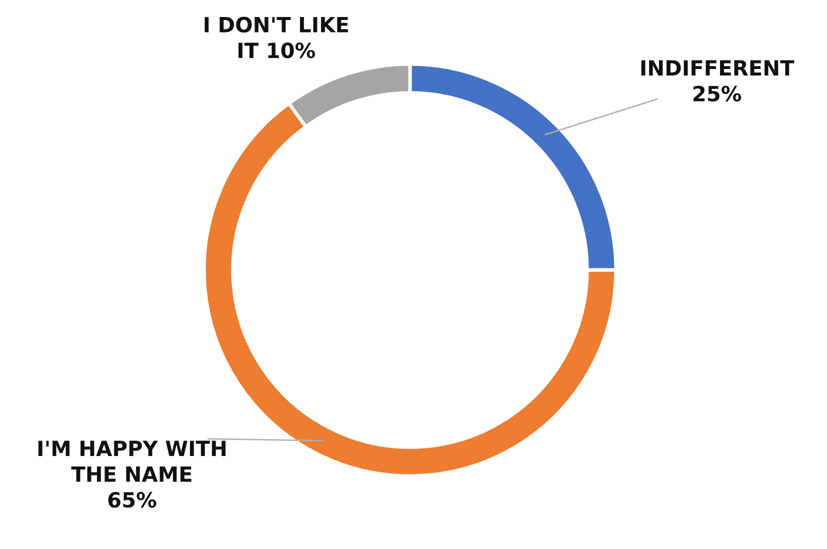  What do you see at coordinates (276, 37) in the screenshot?
I see `slice-label: I DON'T LIKE IT 10%` at bounding box center [276, 37].